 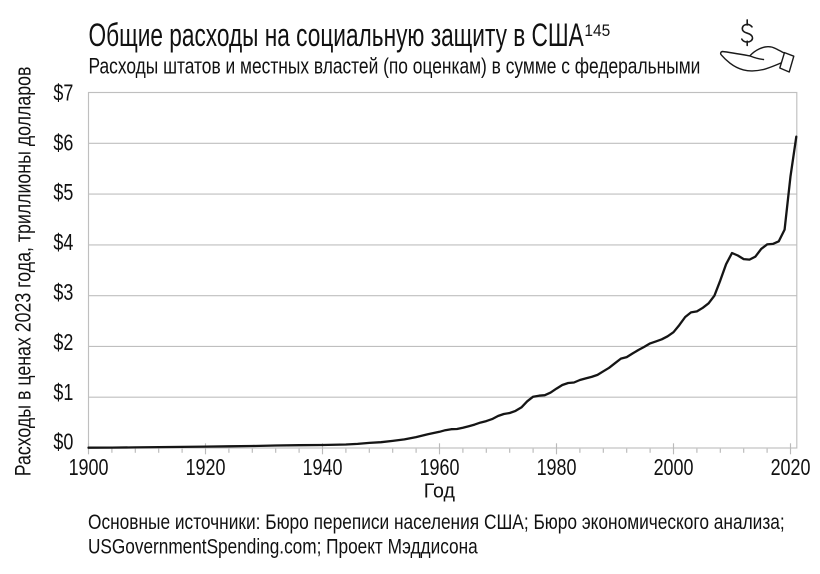 I want to click on svg-text: $0, so click(x=63, y=443).